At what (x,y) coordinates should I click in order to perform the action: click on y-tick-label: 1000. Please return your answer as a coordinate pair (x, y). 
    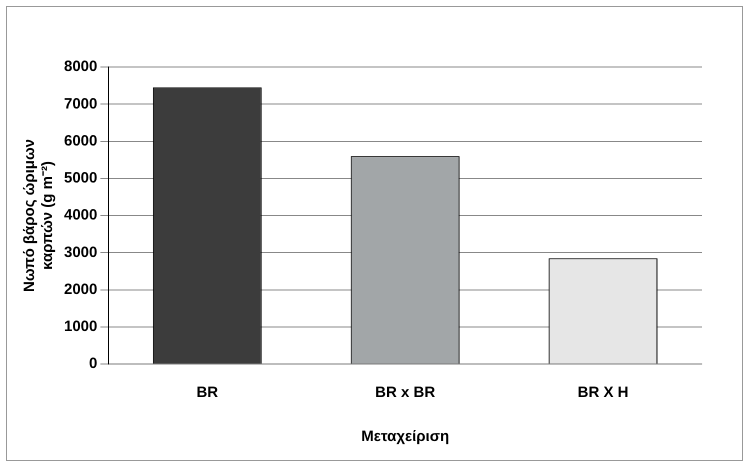
    Looking at the image, I should click on (81, 327).